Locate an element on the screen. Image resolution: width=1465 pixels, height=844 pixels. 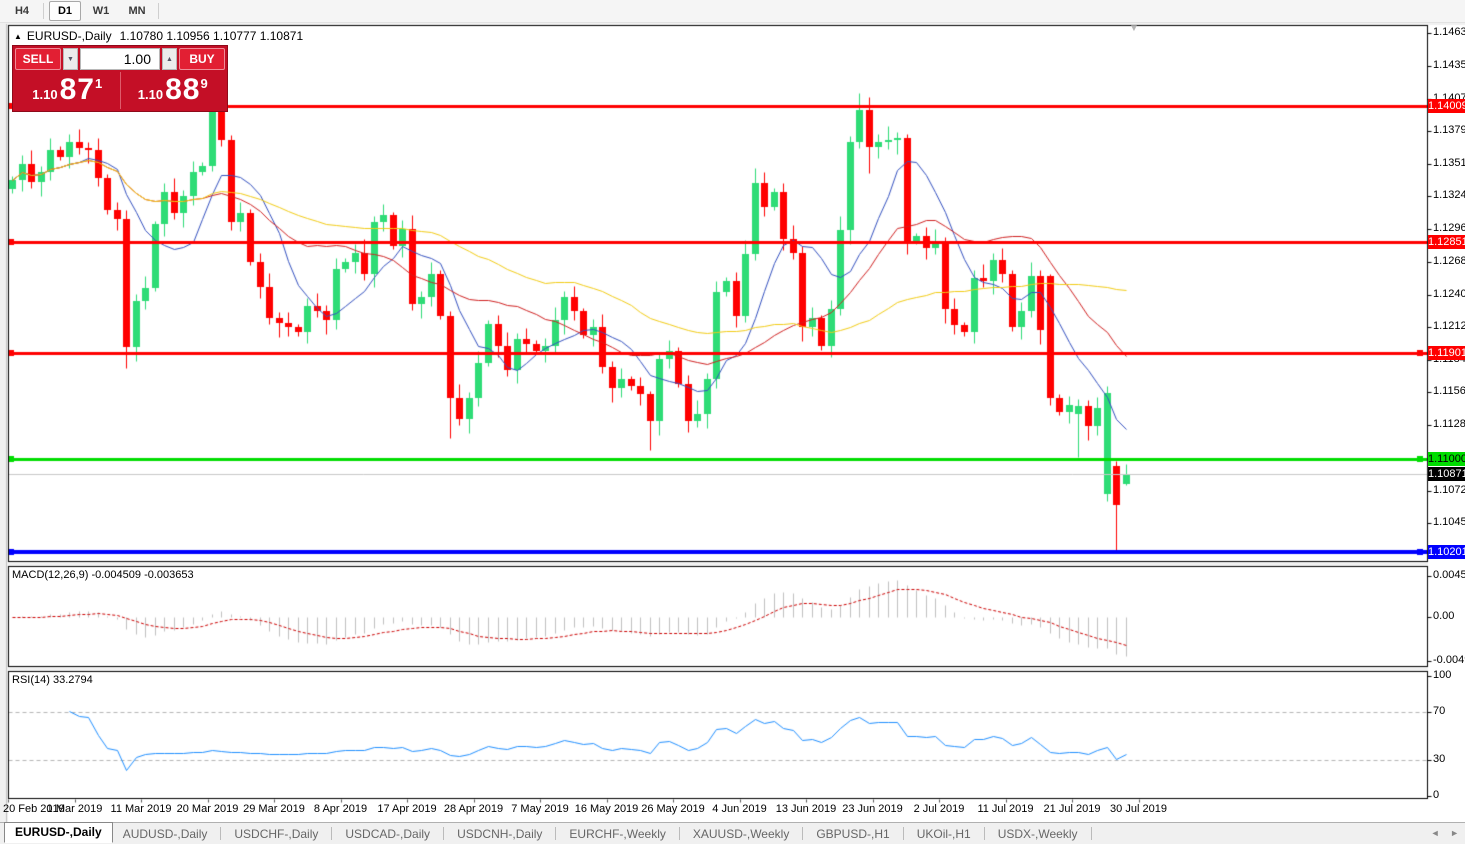
date-axis-label: 4 Jun 2019 is located at coordinates (739, 809).